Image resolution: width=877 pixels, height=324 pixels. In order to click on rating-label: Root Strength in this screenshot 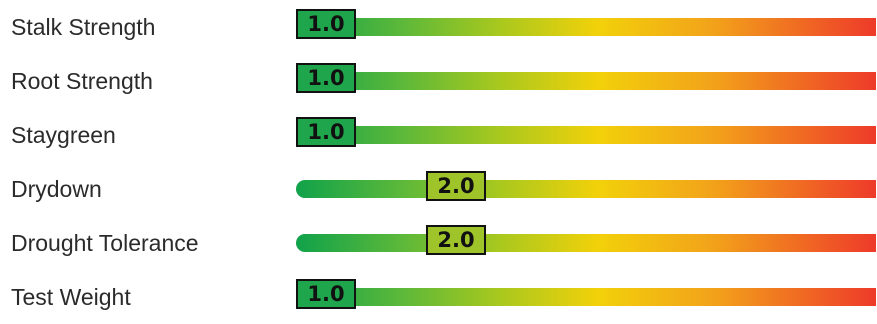, I will do `click(82, 81)`.